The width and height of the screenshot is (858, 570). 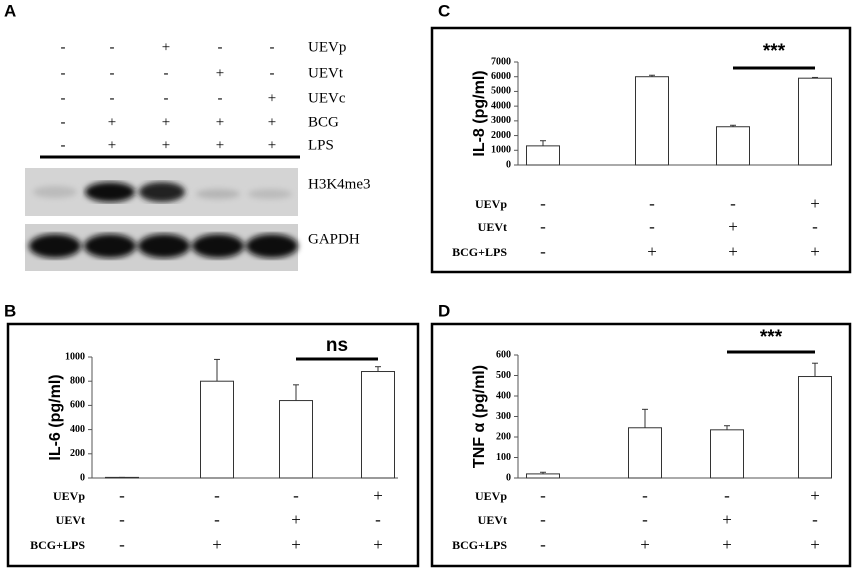 I want to click on y-axis-title: IL-8 (pg/ml), so click(x=479, y=113).